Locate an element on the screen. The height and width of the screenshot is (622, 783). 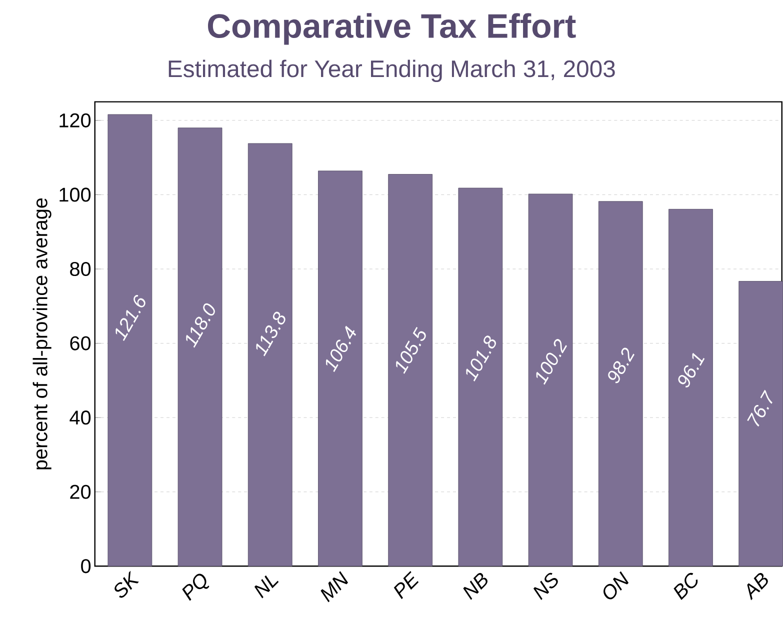
y-tick-label: 100 is located at coordinates (75, 195).